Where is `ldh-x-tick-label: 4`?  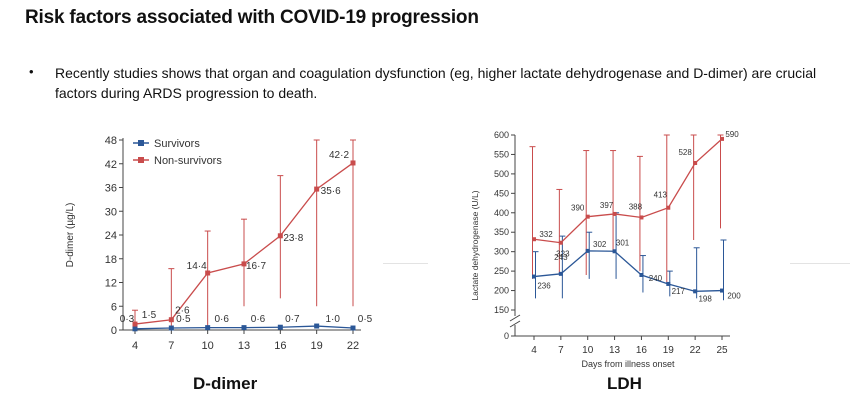 ldh-x-tick-label: 4 is located at coordinates (534, 350).